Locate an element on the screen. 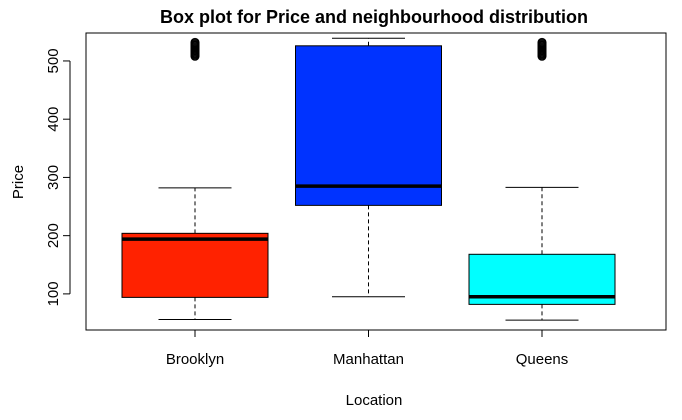  box-manhattan is located at coordinates (368, 167).